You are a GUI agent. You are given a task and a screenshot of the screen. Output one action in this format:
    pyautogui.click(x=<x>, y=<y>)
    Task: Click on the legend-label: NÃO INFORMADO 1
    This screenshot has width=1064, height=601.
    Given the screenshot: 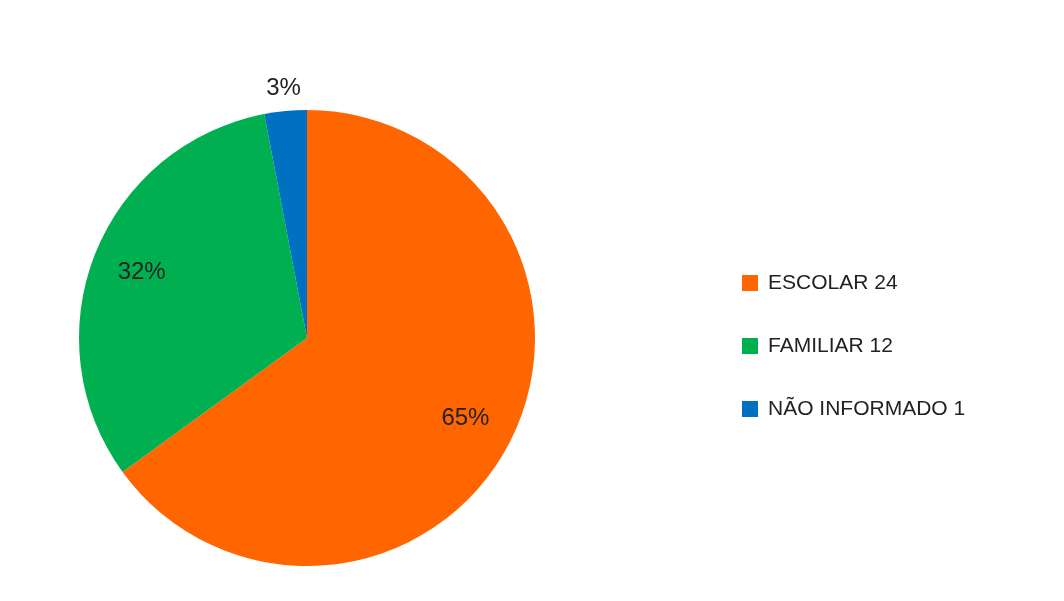 What is the action you would take?
    pyautogui.click(x=867, y=407)
    